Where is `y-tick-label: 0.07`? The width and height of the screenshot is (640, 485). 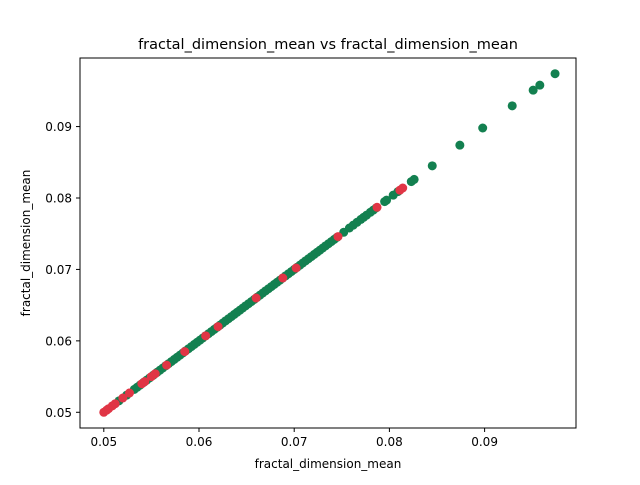 y-tick-label: 0.07 is located at coordinates (58, 270).